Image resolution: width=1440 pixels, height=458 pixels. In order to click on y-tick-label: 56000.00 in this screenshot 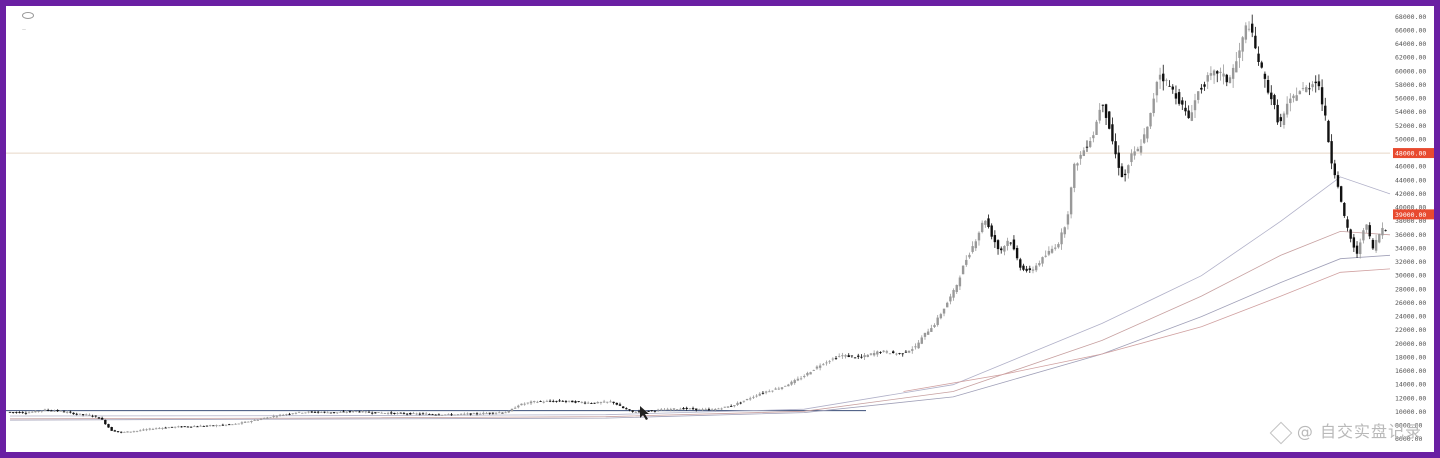, I will do `click(1410, 99)`.